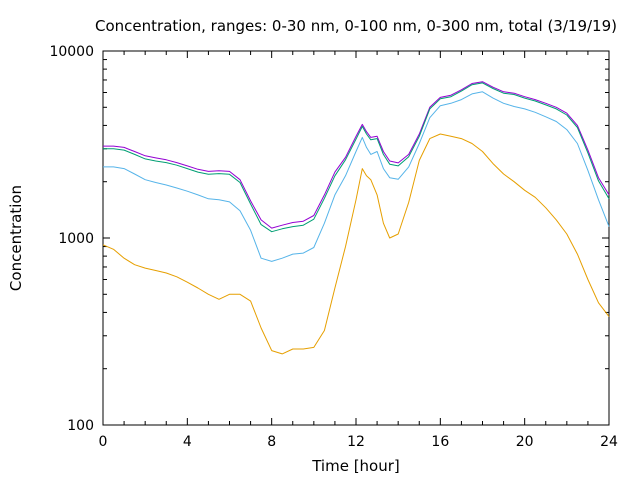  I want to click on x-tick-label: 8, so click(271, 442).